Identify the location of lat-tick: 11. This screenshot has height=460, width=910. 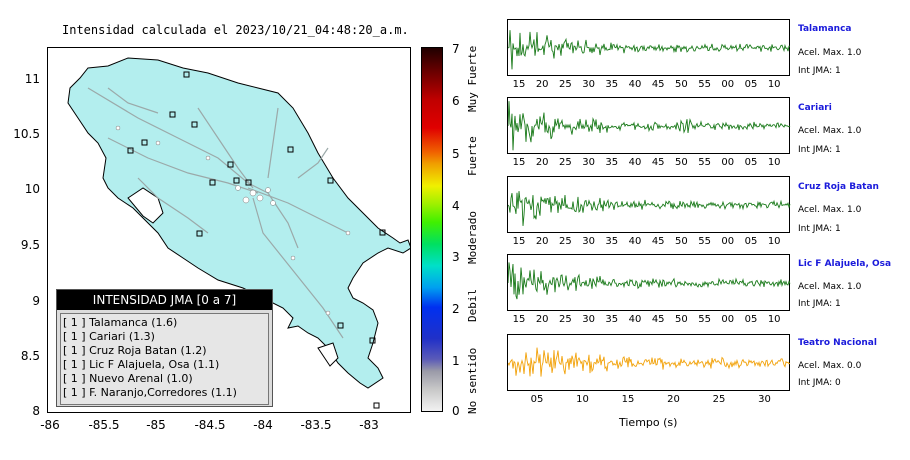
(32, 79).